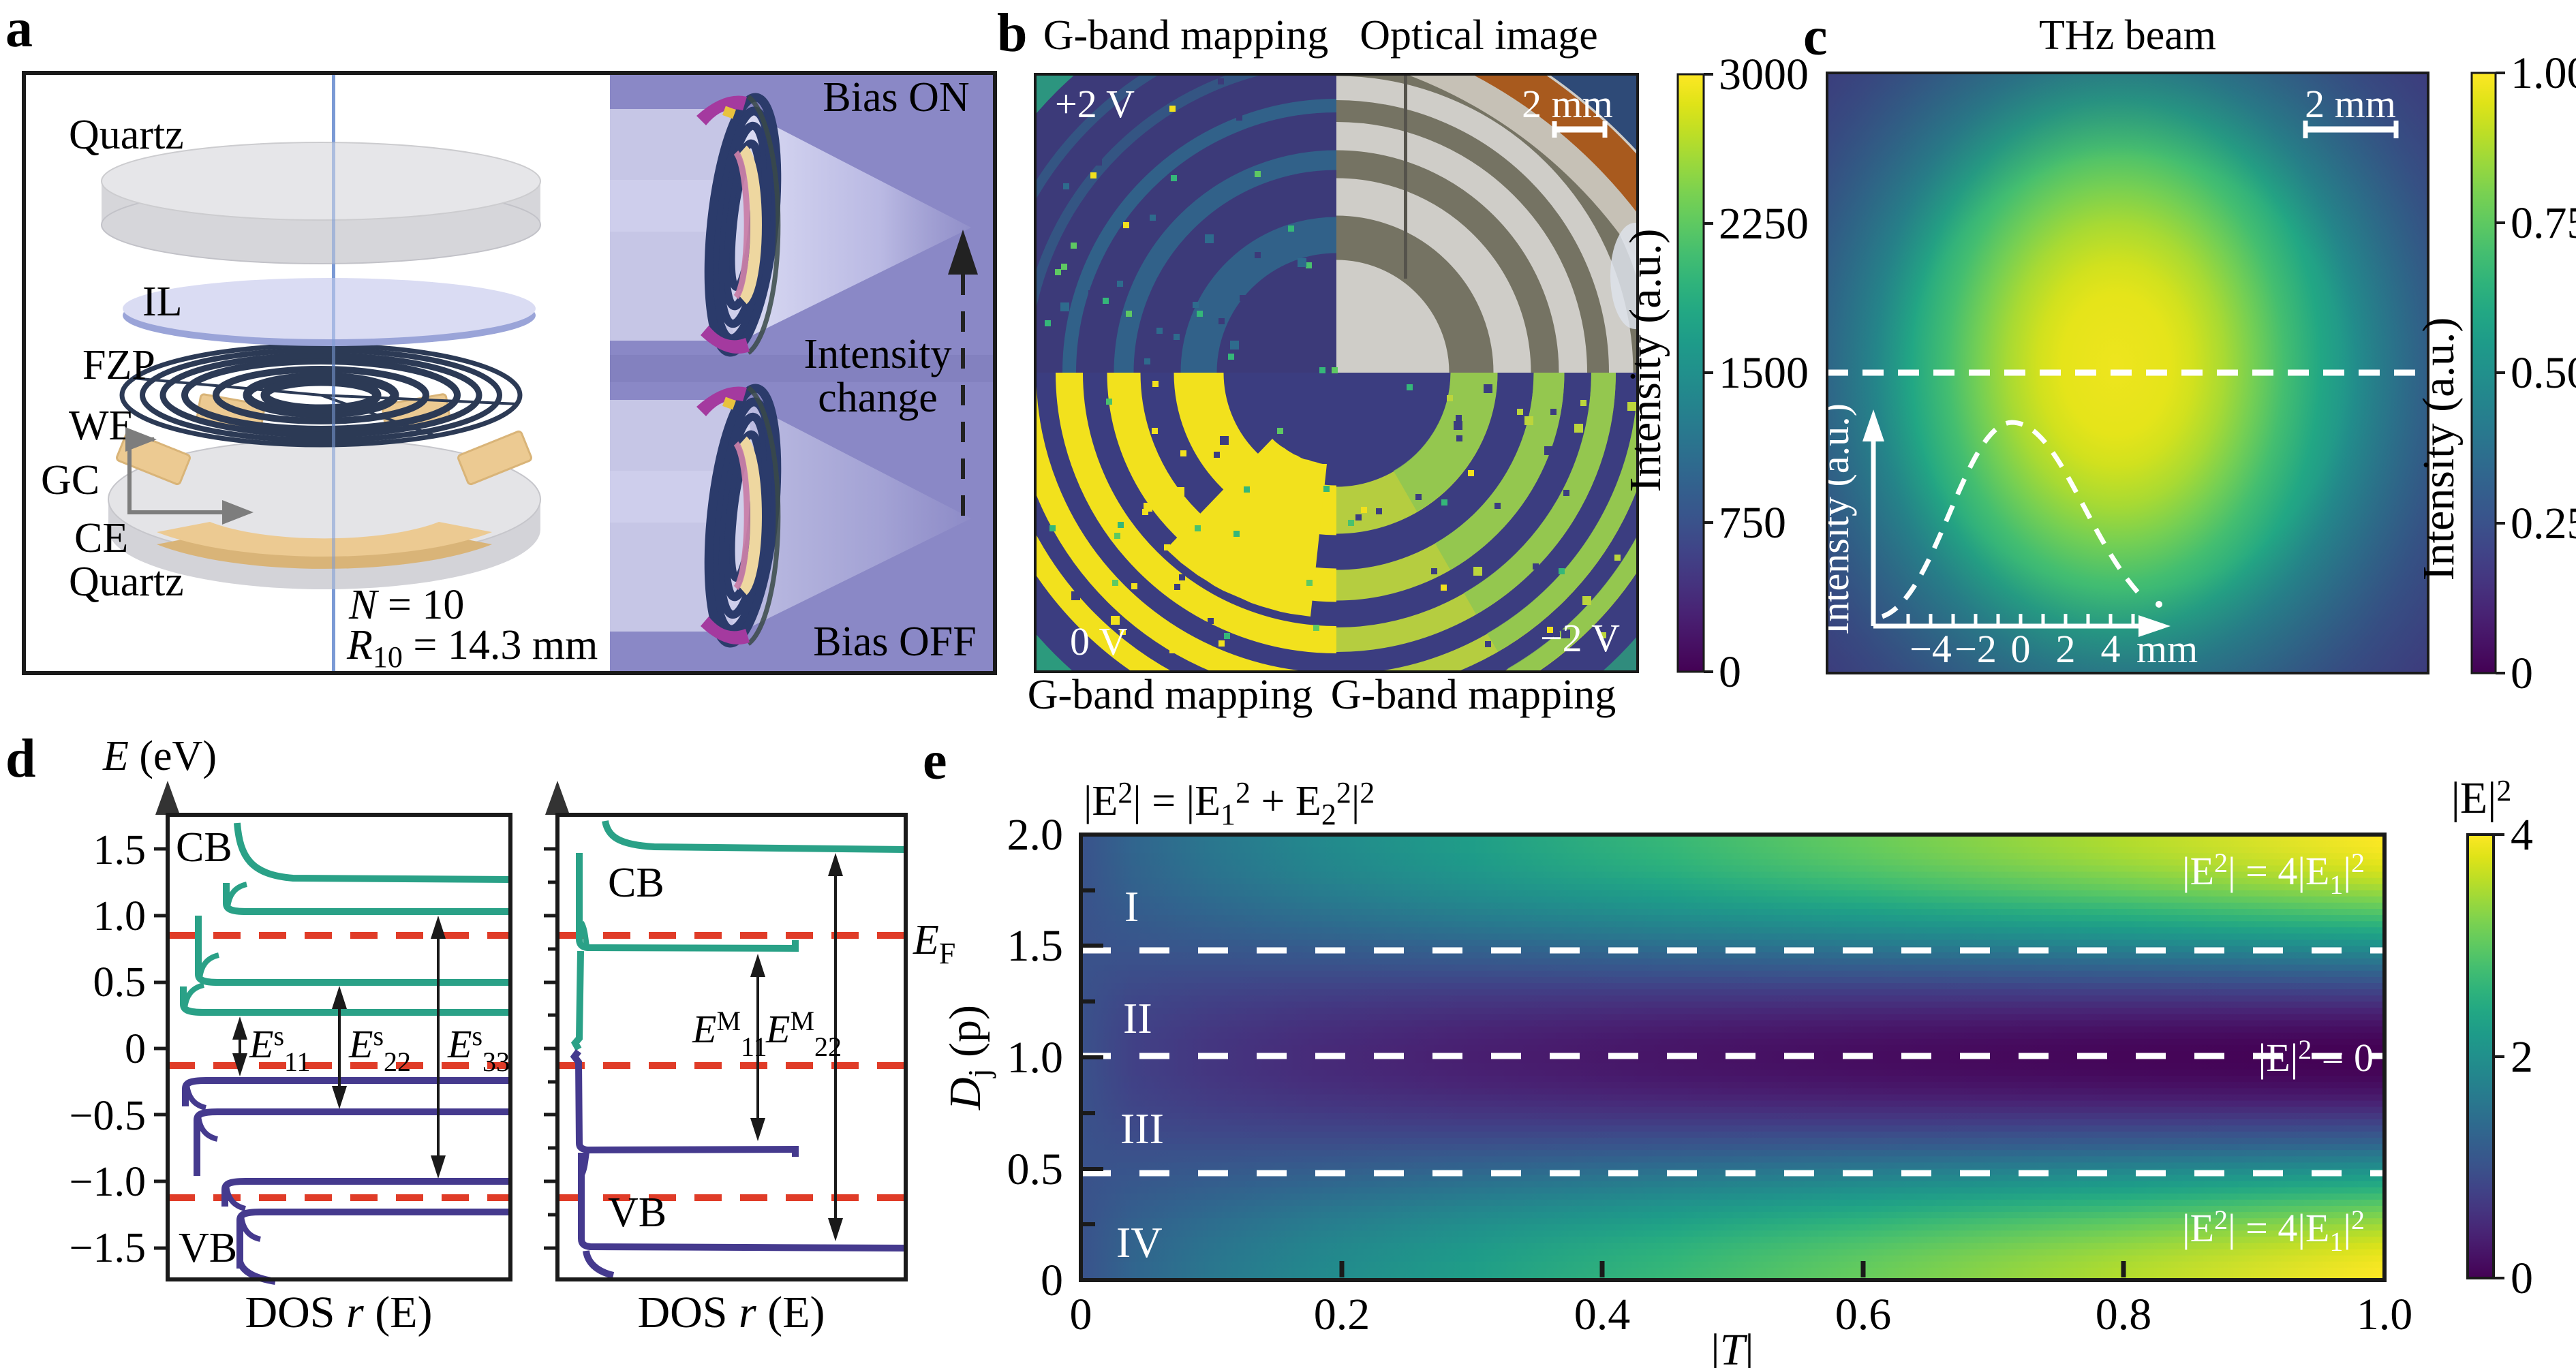  Describe the element at coordinates (379, 1049) in the screenshot. I see `svg-text: Es22` at that location.